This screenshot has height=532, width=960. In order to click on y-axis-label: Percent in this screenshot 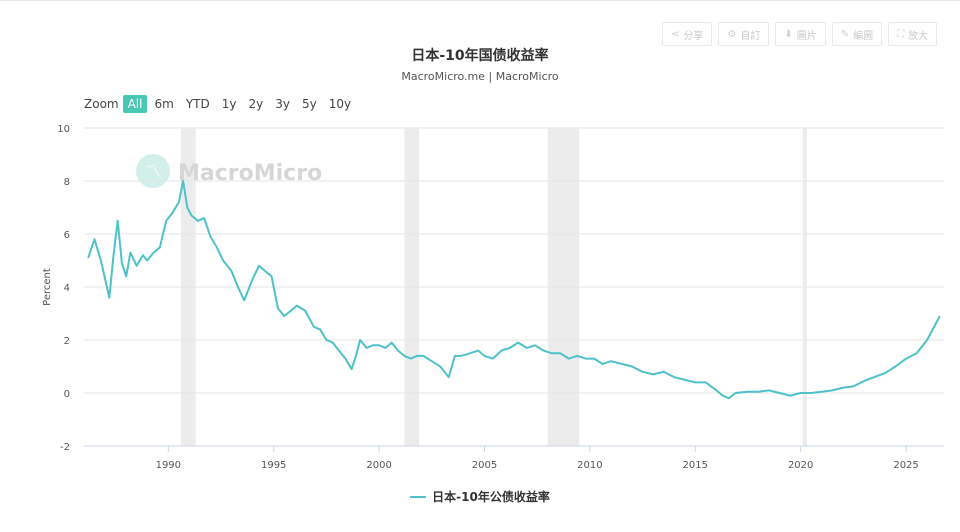, I will do `click(47, 287)`.